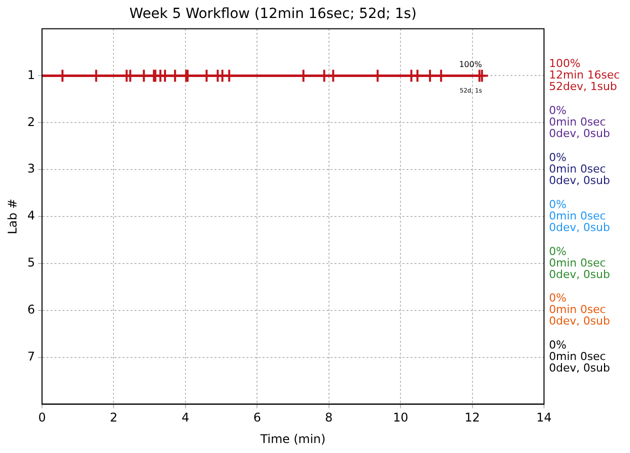  I want to click on x-tick-label: 8, so click(329, 417).